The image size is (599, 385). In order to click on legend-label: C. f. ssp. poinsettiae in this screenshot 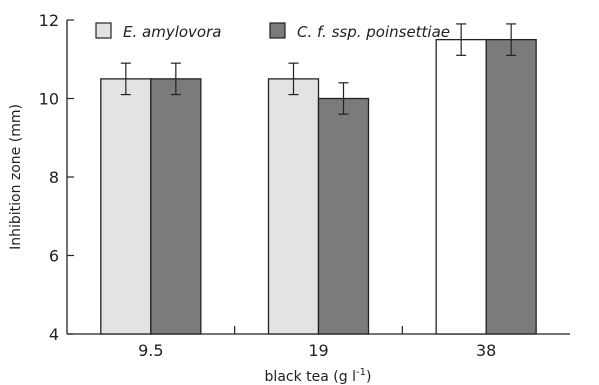, I will do `click(373, 32)`.